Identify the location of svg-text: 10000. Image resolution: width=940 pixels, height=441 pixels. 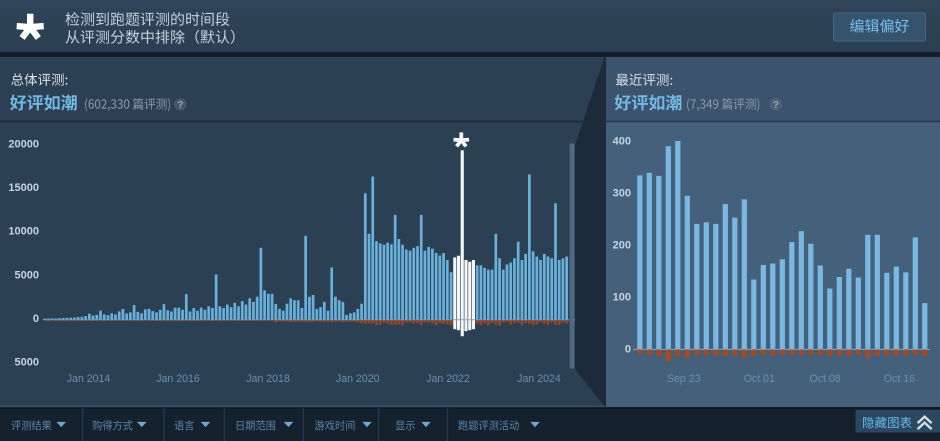
(23, 232).